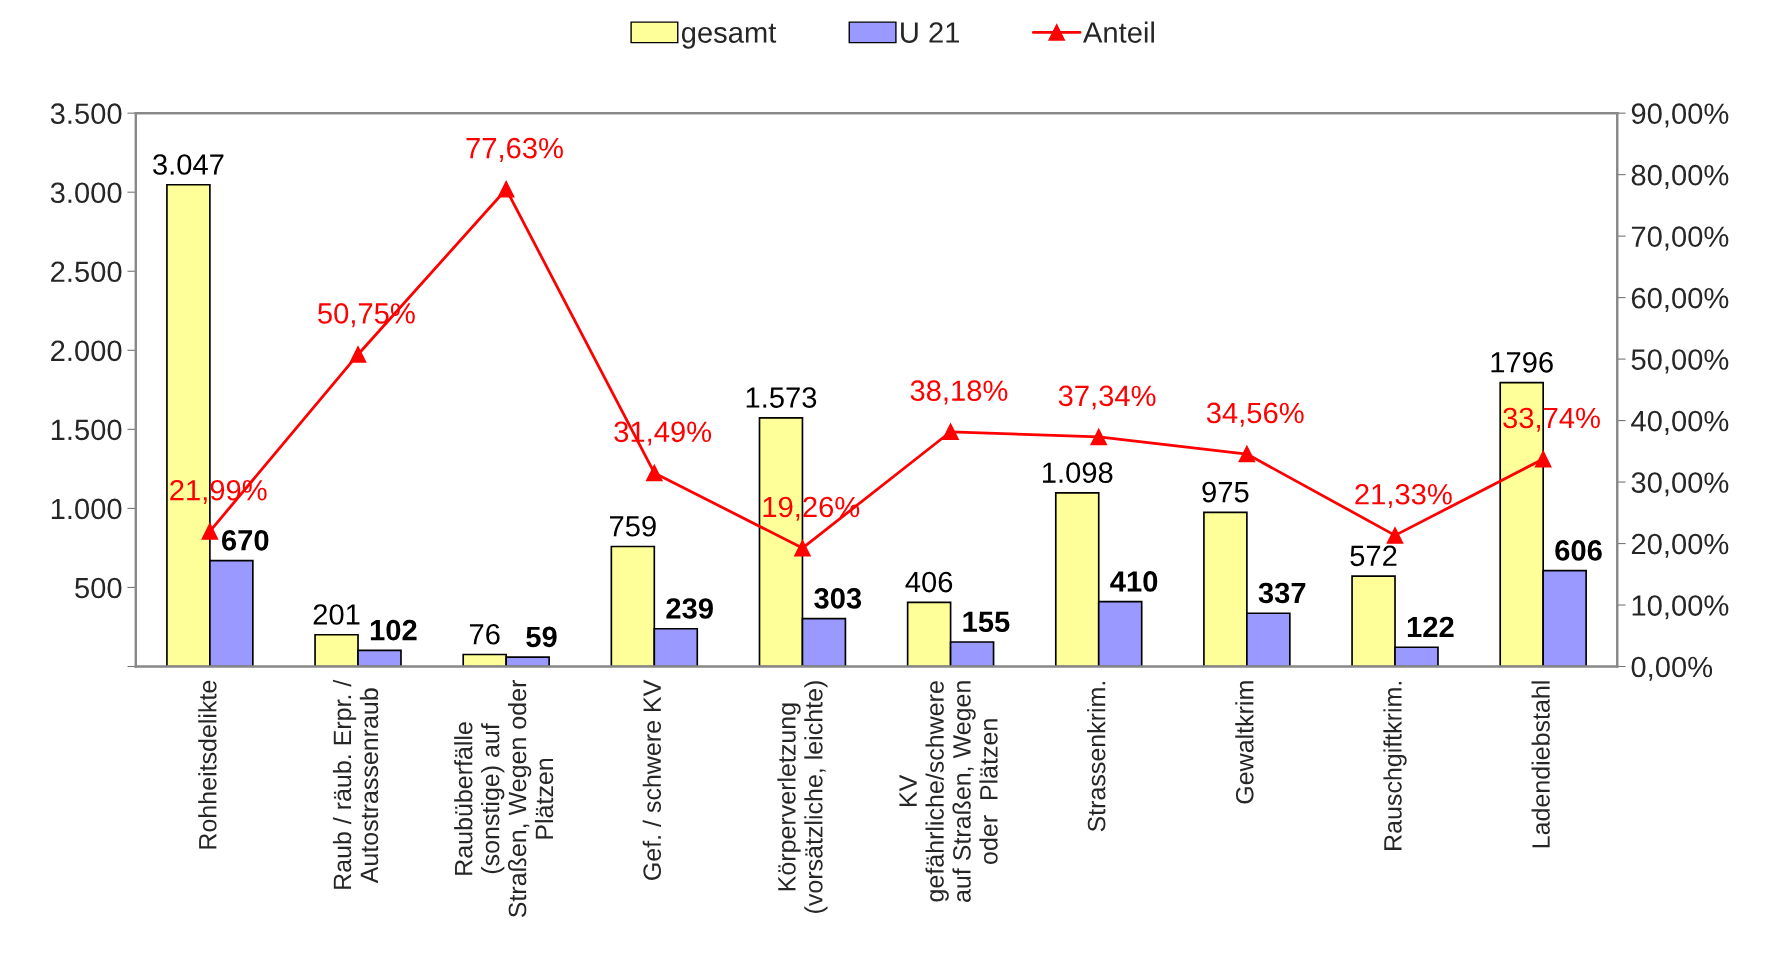  Describe the element at coordinates (1244, 742) in the screenshot. I see `x-tick-label: Gewaltkrim` at that location.